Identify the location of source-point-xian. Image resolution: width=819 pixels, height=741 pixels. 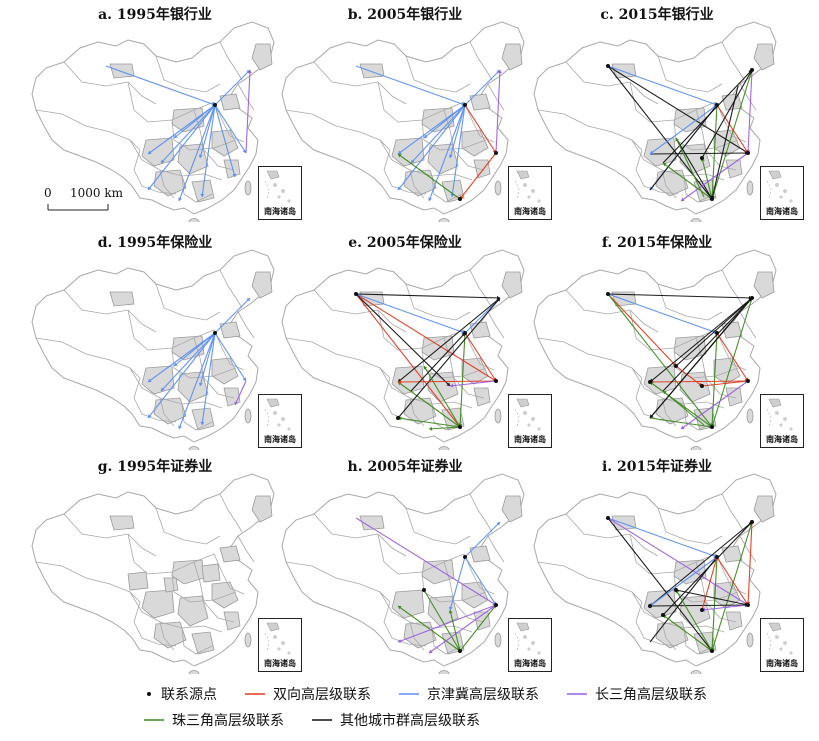
(424, 590).